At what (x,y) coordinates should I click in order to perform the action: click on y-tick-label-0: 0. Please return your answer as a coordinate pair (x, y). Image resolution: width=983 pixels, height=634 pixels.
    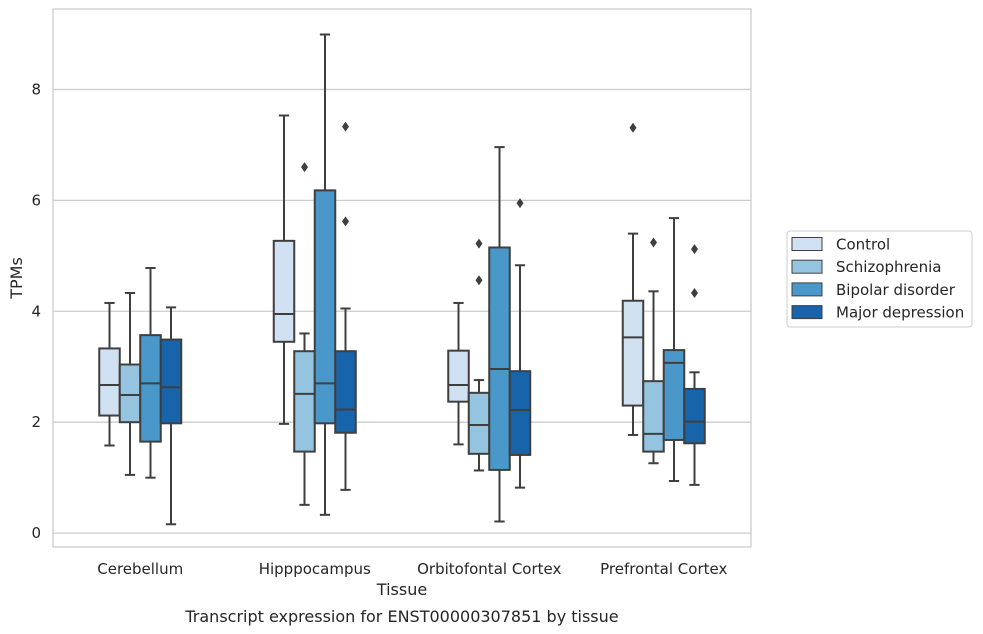
    Looking at the image, I should click on (36, 533).